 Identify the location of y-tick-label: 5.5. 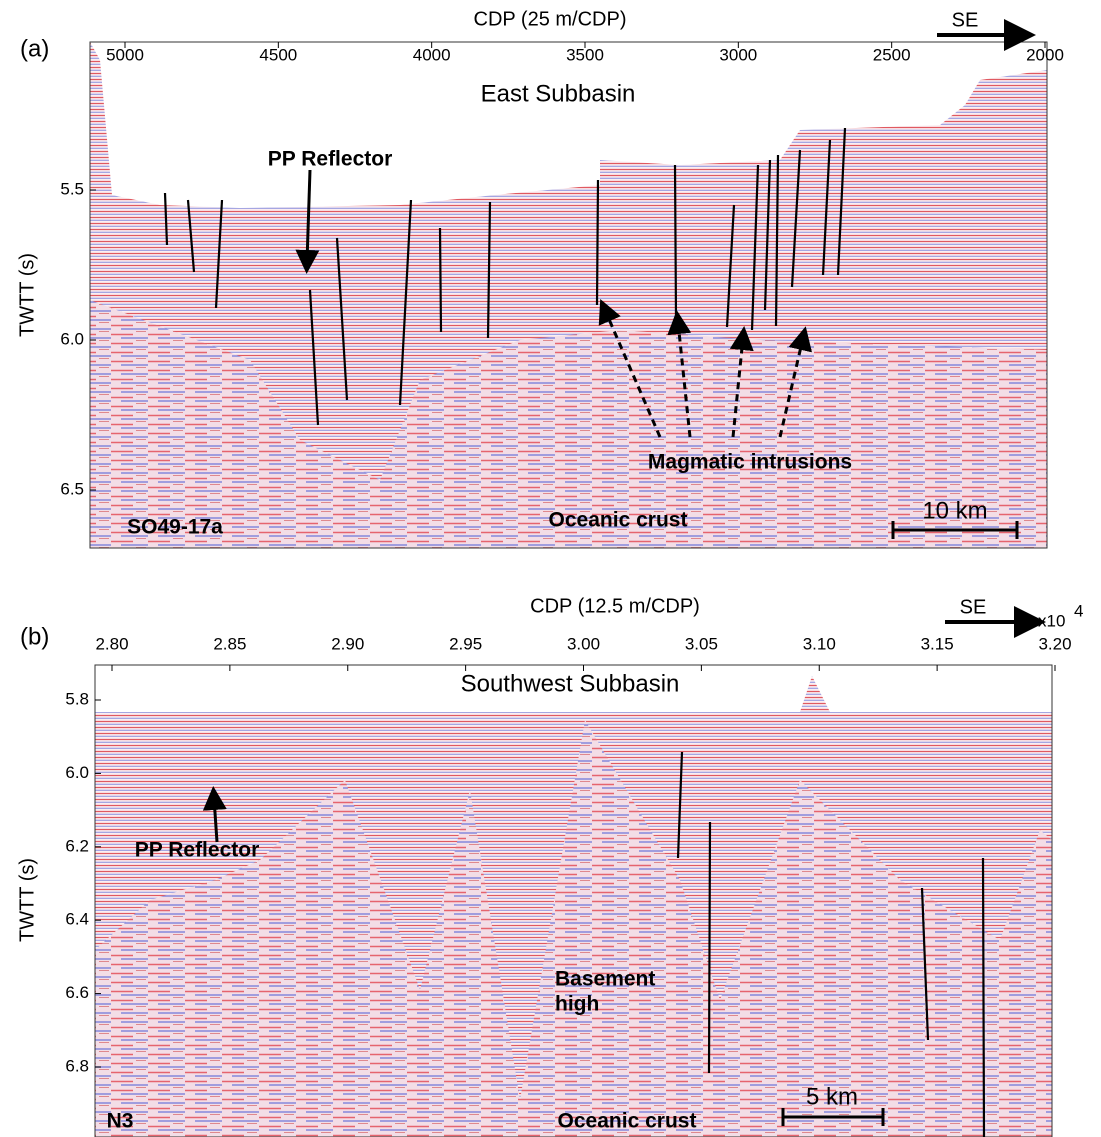
(72, 188).